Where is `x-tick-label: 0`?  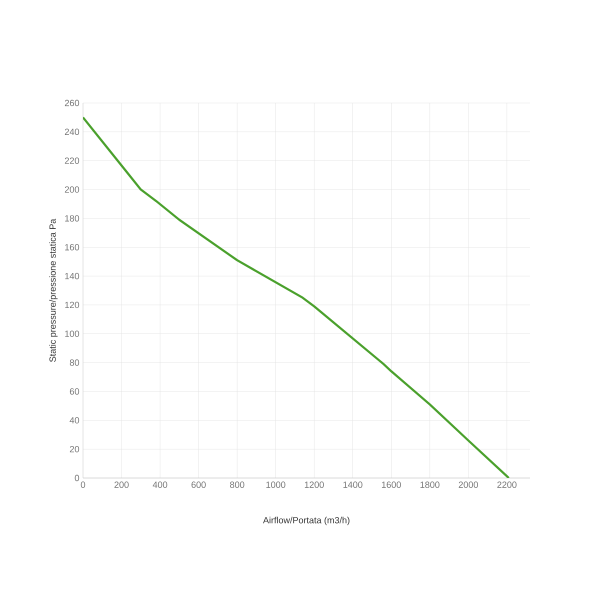
x-tick-label: 0 is located at coordinates (83, 485).